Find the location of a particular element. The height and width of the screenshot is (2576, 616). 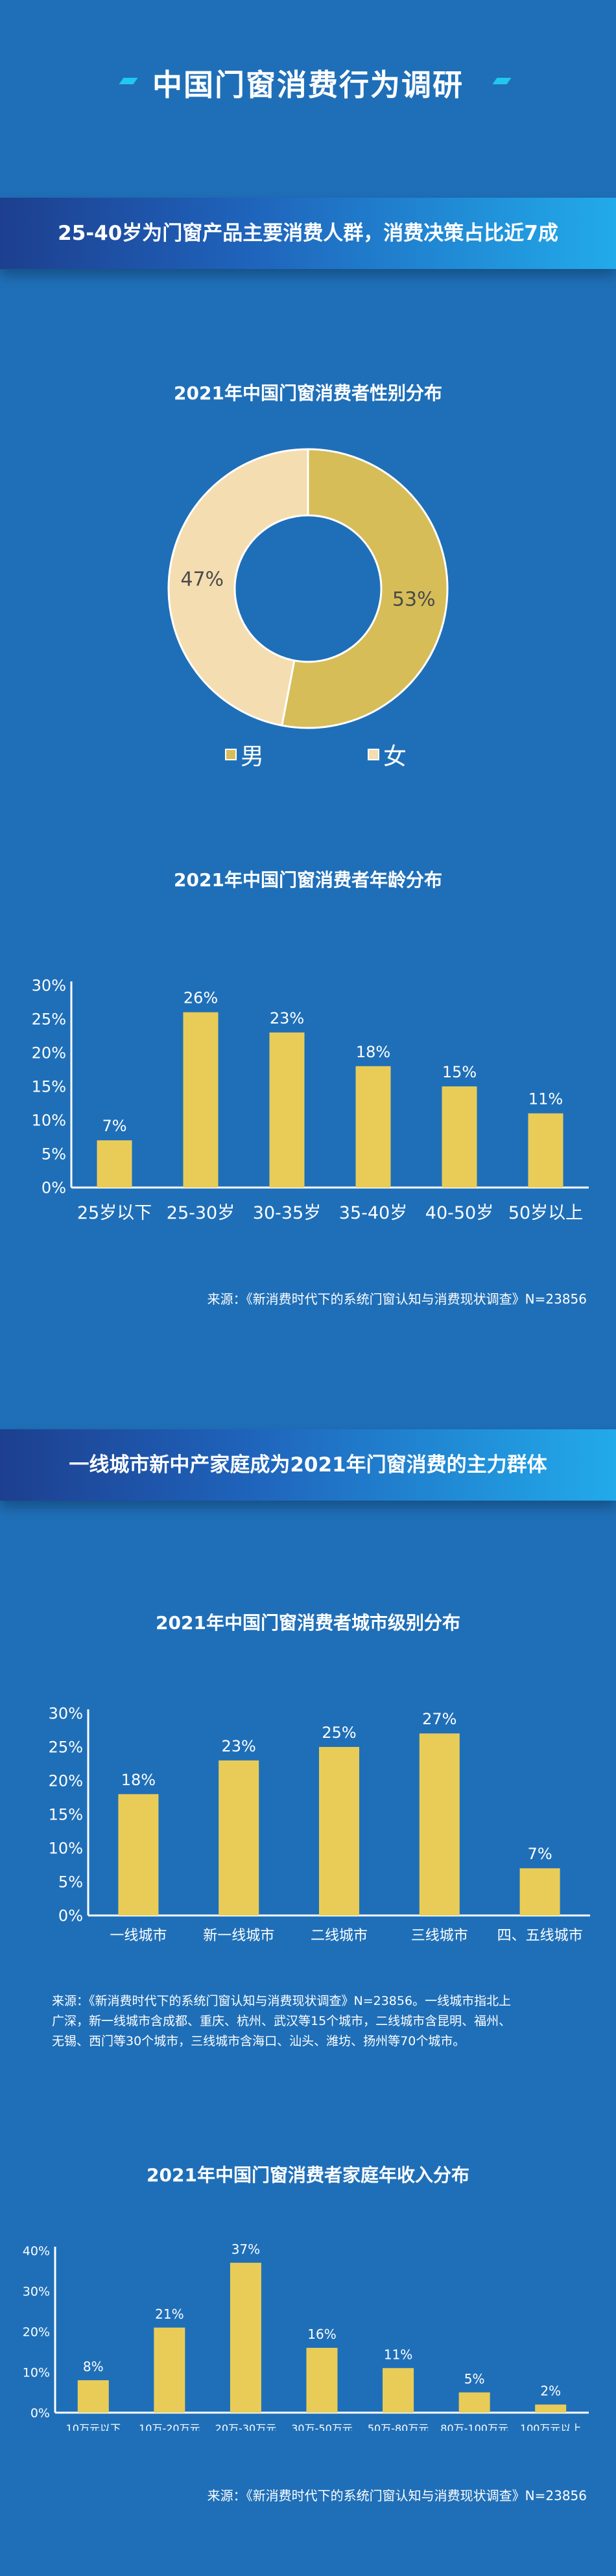

city-chart-note-line-1: 来源：《新消费时代下的系统门窗认知与消费现状调查》N=23856。一线城市指北上 is located at coordinates (282, 2001).